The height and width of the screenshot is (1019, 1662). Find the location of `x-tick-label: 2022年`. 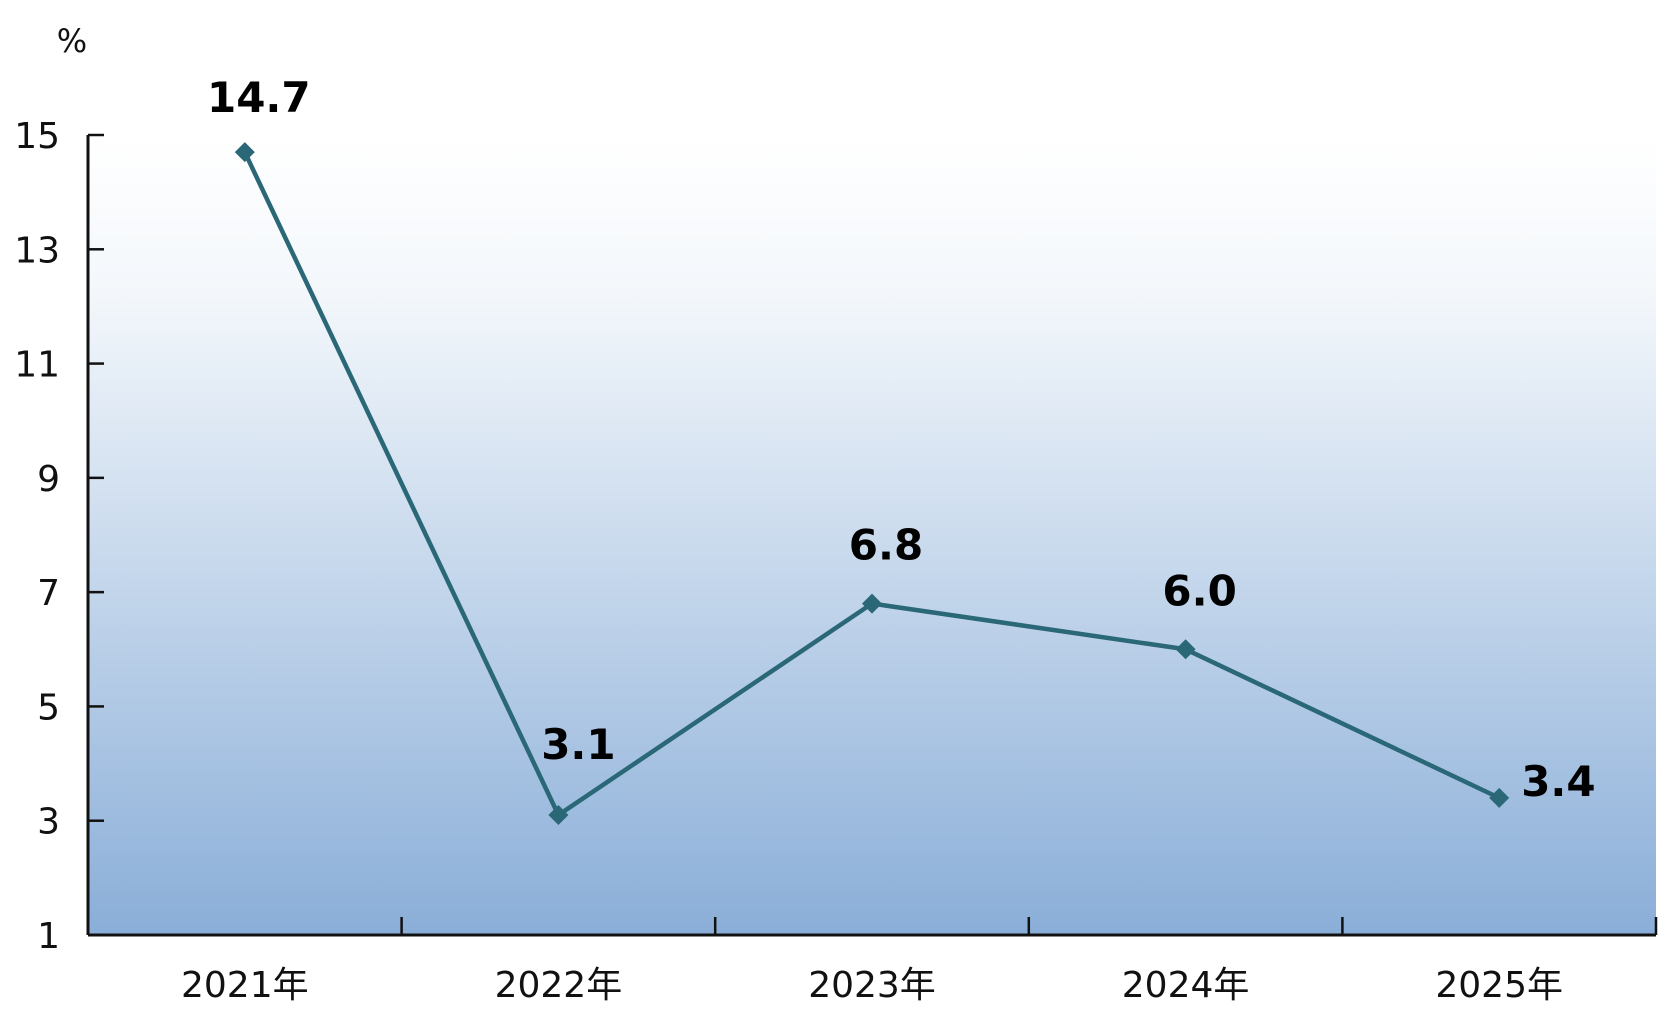

x-tick-label: 2022年 is located at coordinates (559, 985).